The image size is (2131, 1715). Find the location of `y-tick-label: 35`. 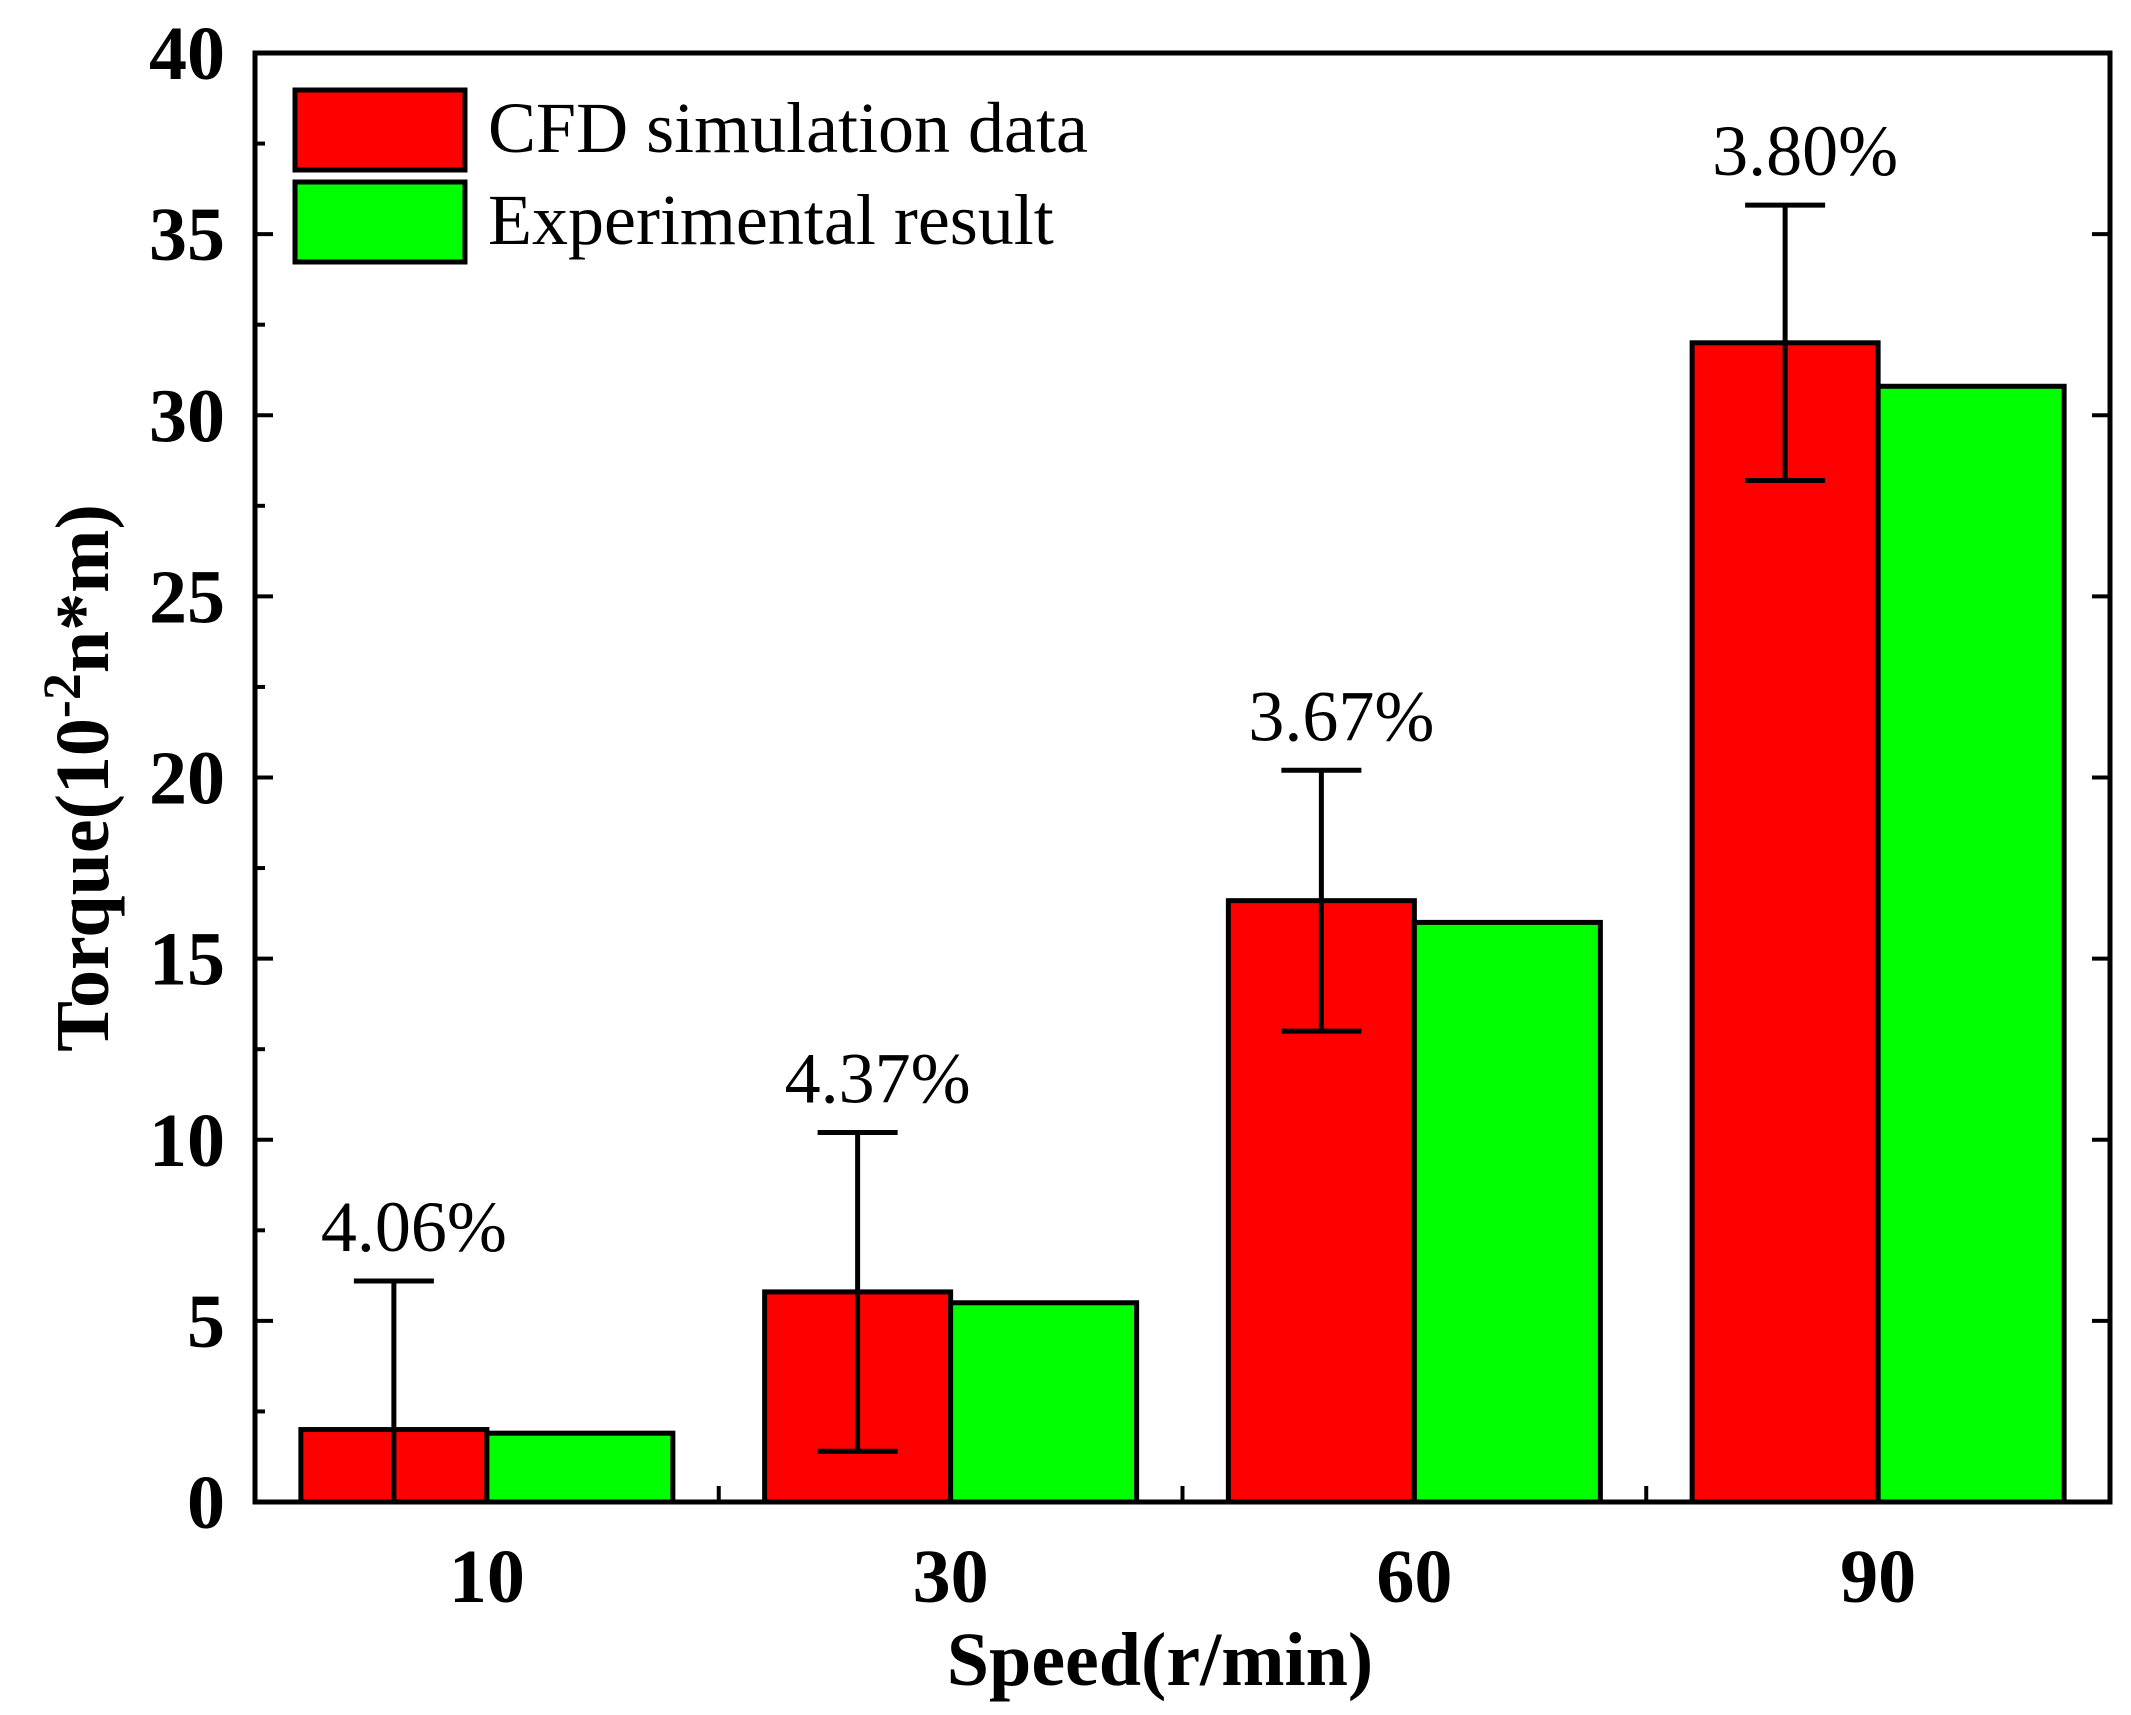

y-tick-label: 35 is located at coordinates (187, 235).